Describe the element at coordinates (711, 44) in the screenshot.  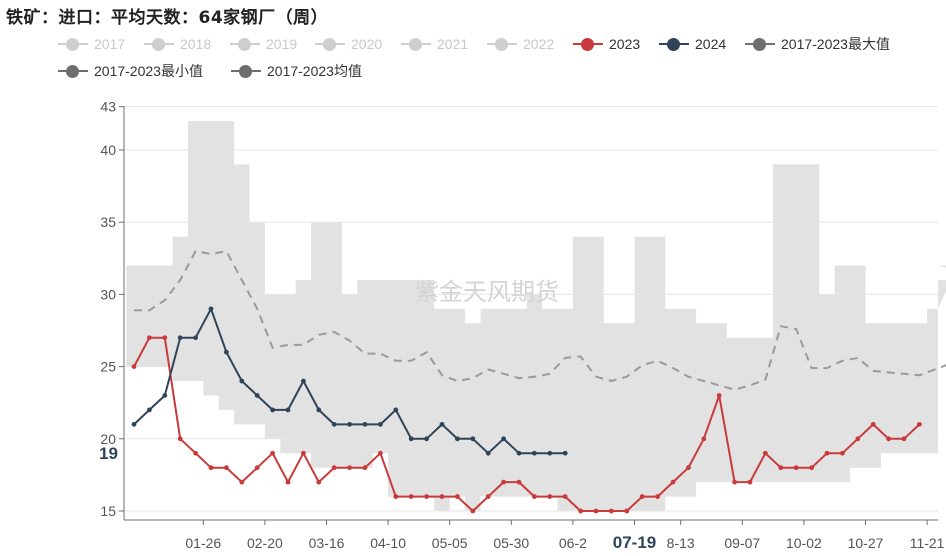
I see `legend-label: 2024` at that location.